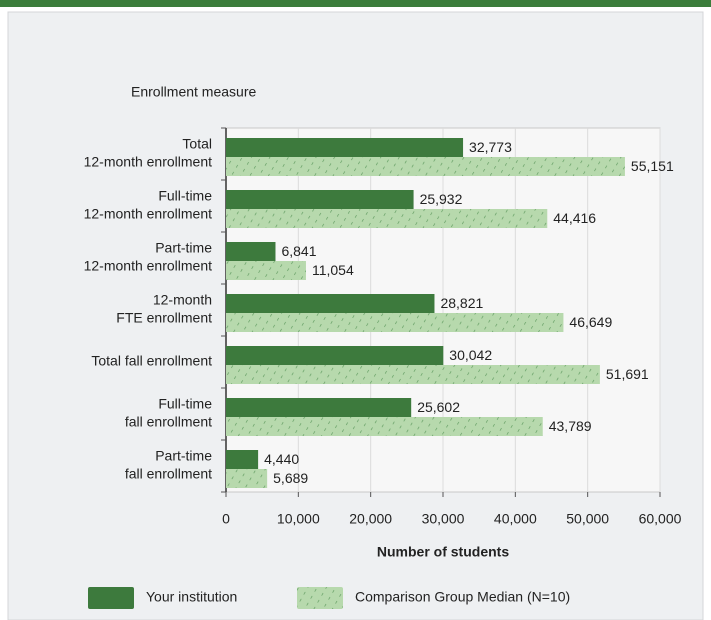 The image size is (711, 620). I want to click on x-tick-label: 0, so click(226, 519).